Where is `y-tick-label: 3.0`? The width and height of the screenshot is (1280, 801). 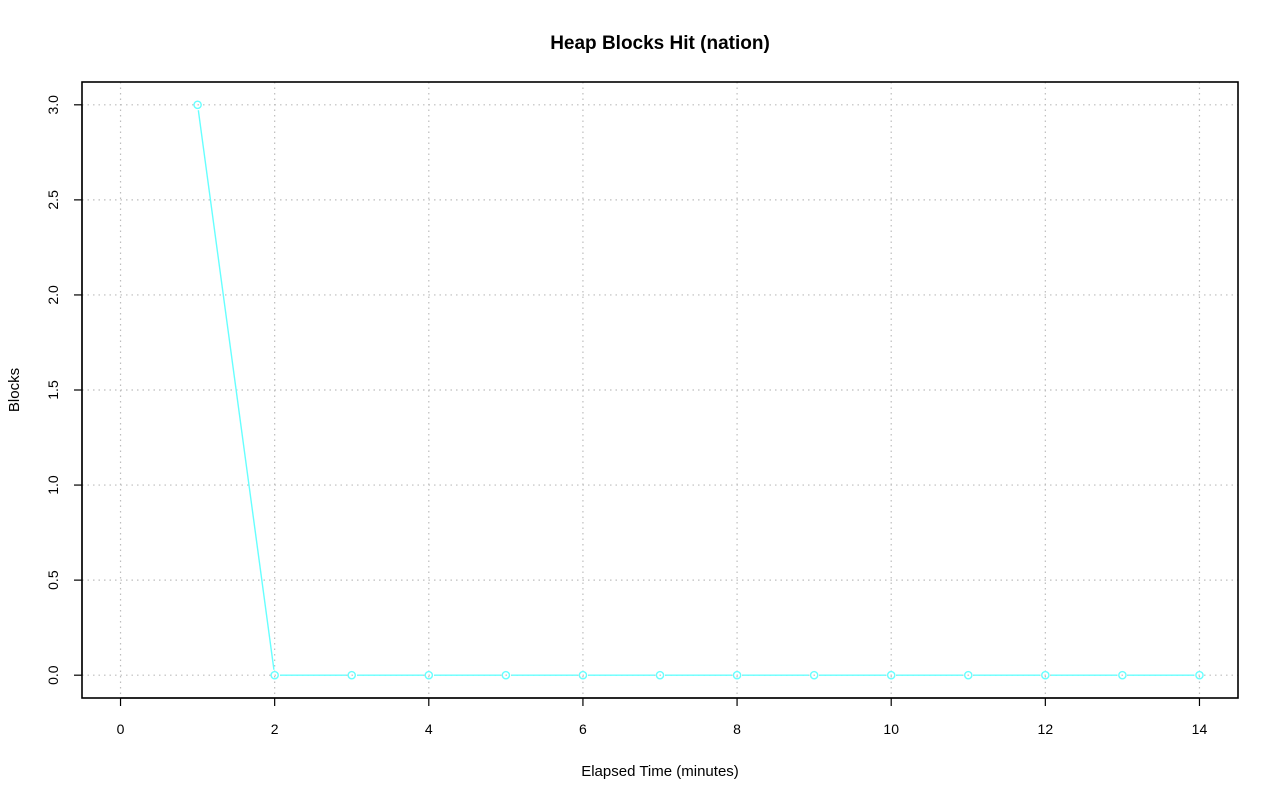 y-tick-label: 3.0 is located at coordinates (53, 105).